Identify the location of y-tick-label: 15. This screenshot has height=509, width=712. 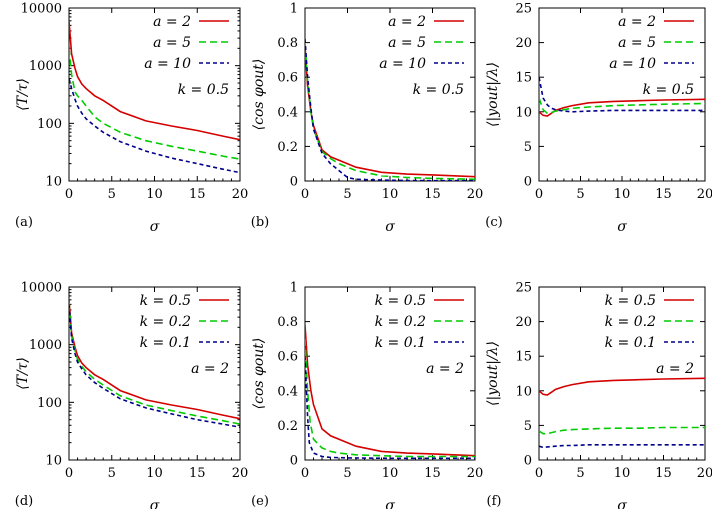
(523, 357).